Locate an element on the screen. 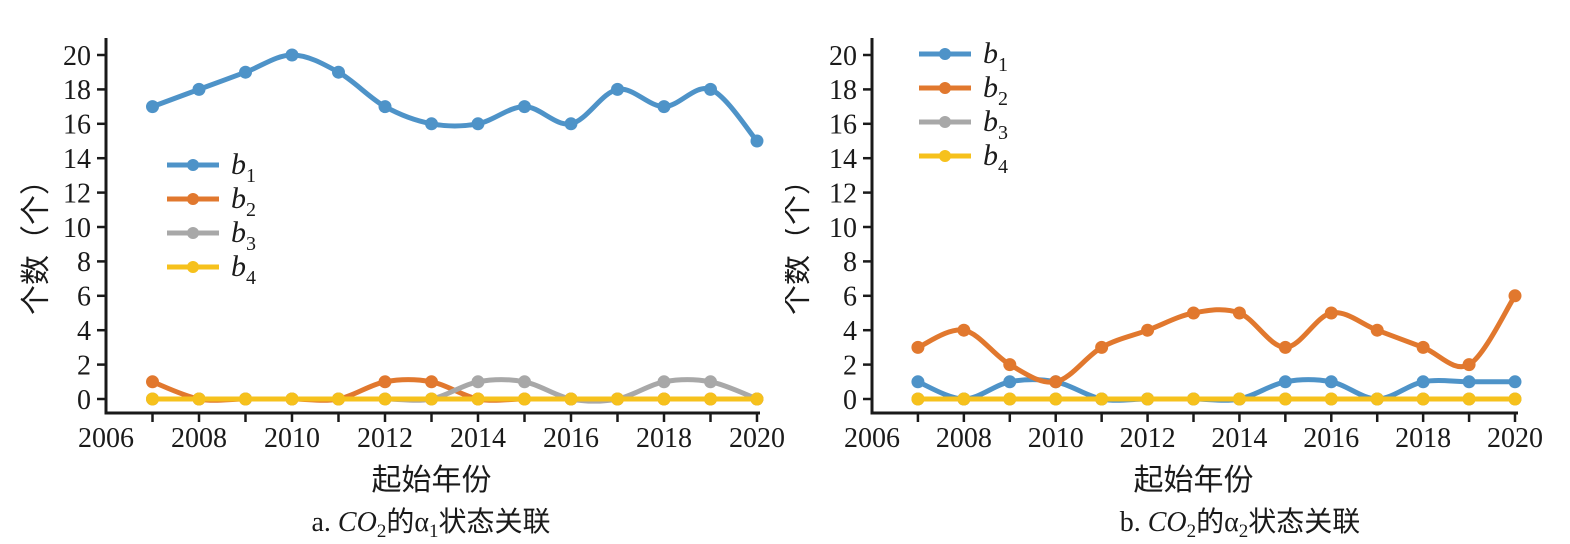 The width and height of the screenshot is (1570, 544). y-tick-label: 20 is located at coordinates (843, 56).